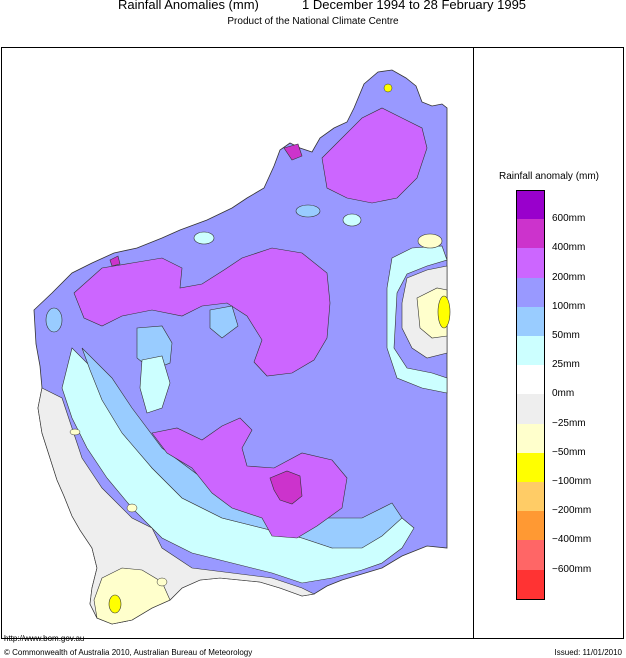  What do you see at coordinates (313, 21) in the screenshot?
I see `product-subtitle: Product of the National Climate Centre` at bounding box center [313, 21].